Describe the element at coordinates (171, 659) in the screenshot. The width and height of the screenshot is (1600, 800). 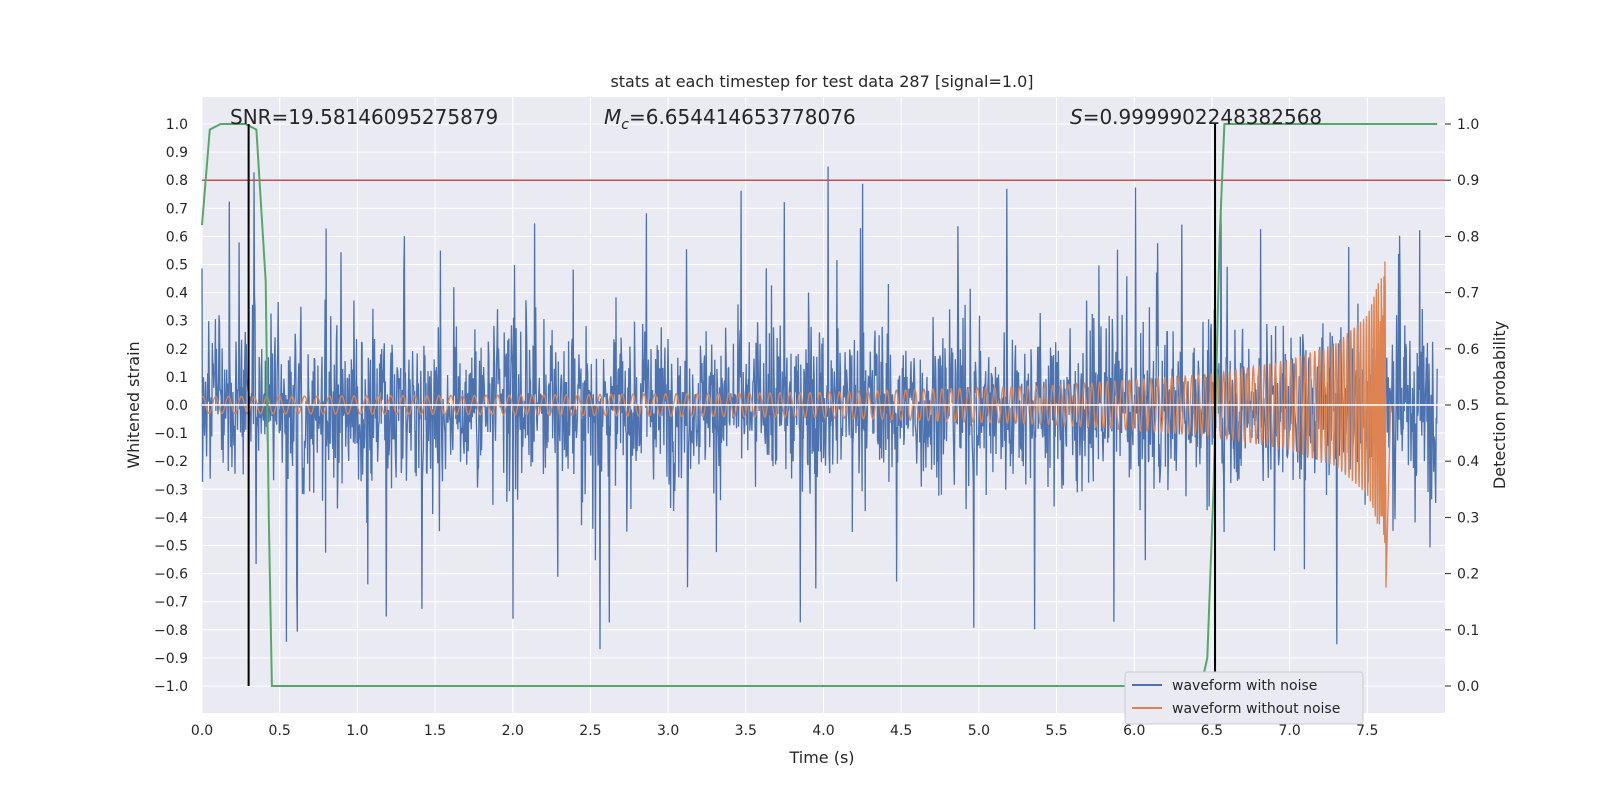
I see `left-y-tick-label: −0.9` at that location.